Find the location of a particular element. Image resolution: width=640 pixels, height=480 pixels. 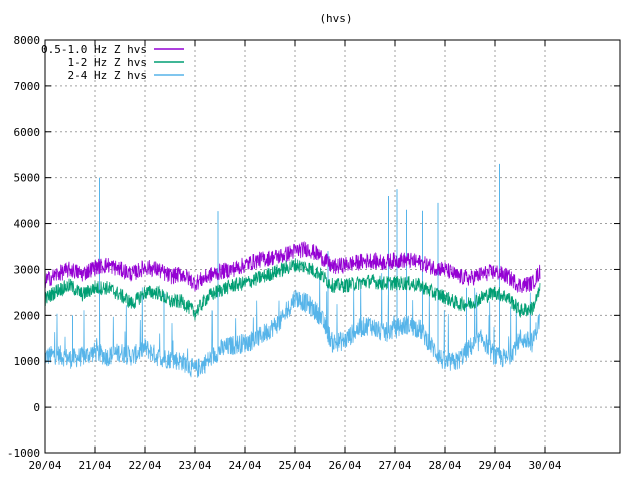

y-tick-label: 3000 is located at coordinates (27, 269).